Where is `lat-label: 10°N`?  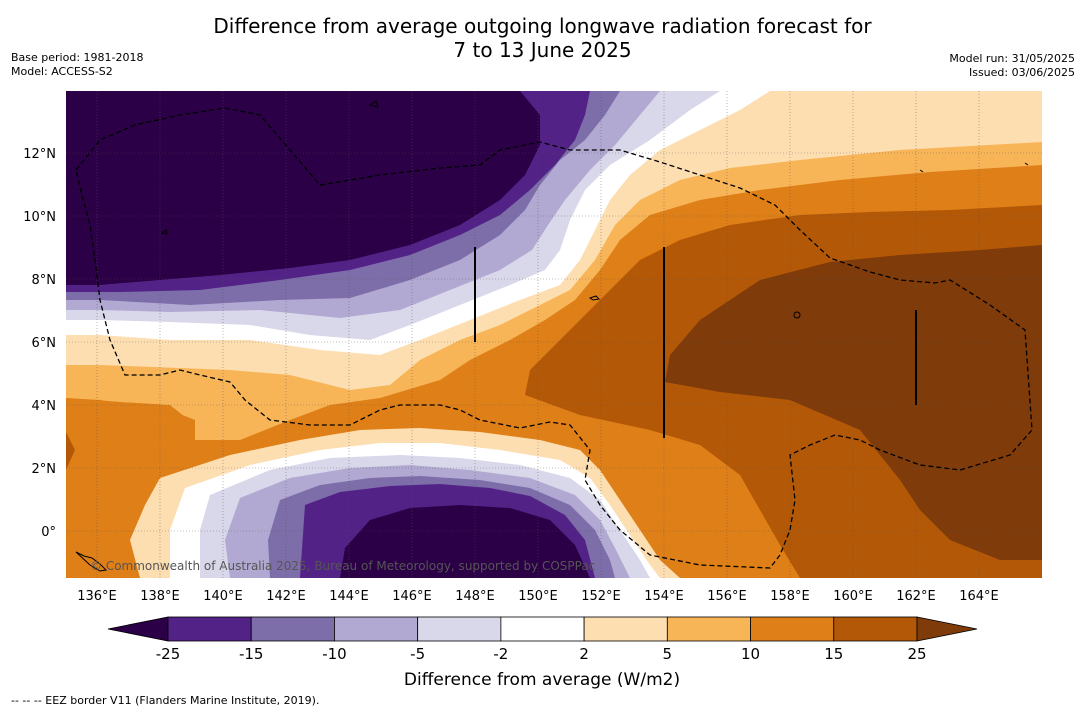
lat-label: 10°N is located at coordinates (39, 217).